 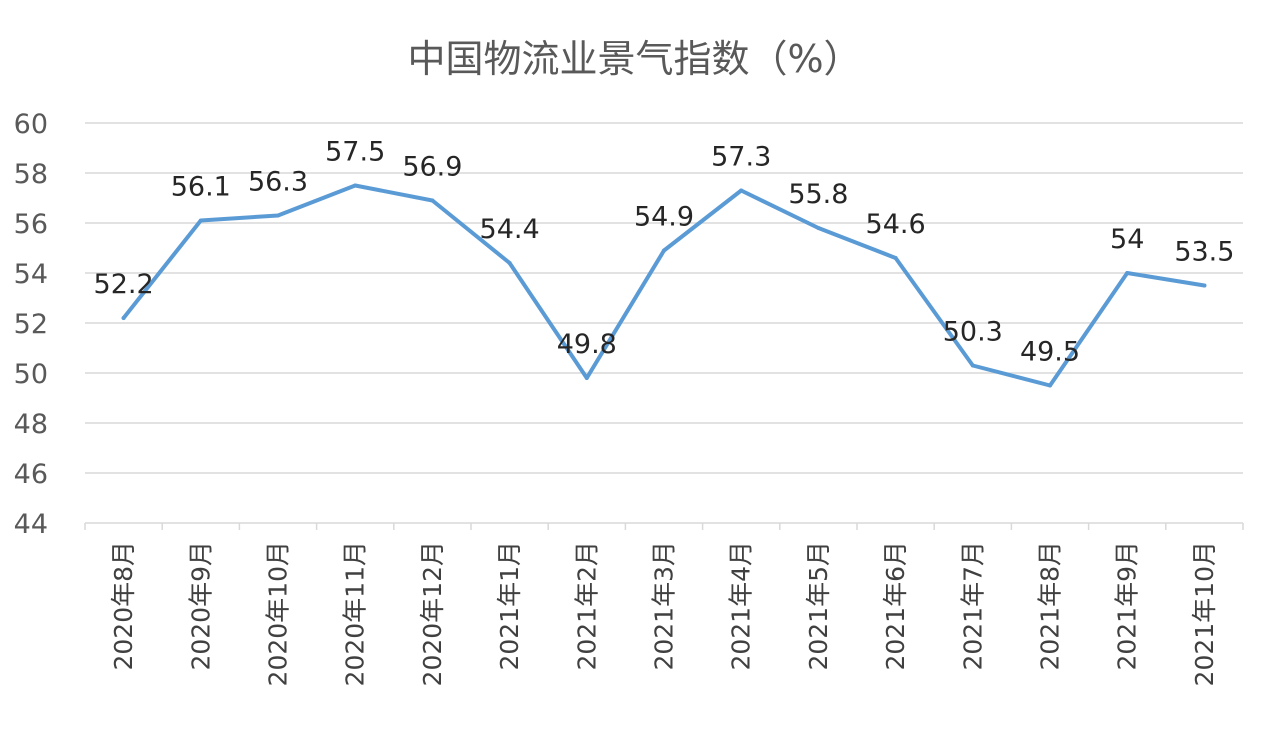 What do you see at coordinates (1050, 352) in the screenshot?
I see `data-label: 49.5` at bounding box center [1050, 352].